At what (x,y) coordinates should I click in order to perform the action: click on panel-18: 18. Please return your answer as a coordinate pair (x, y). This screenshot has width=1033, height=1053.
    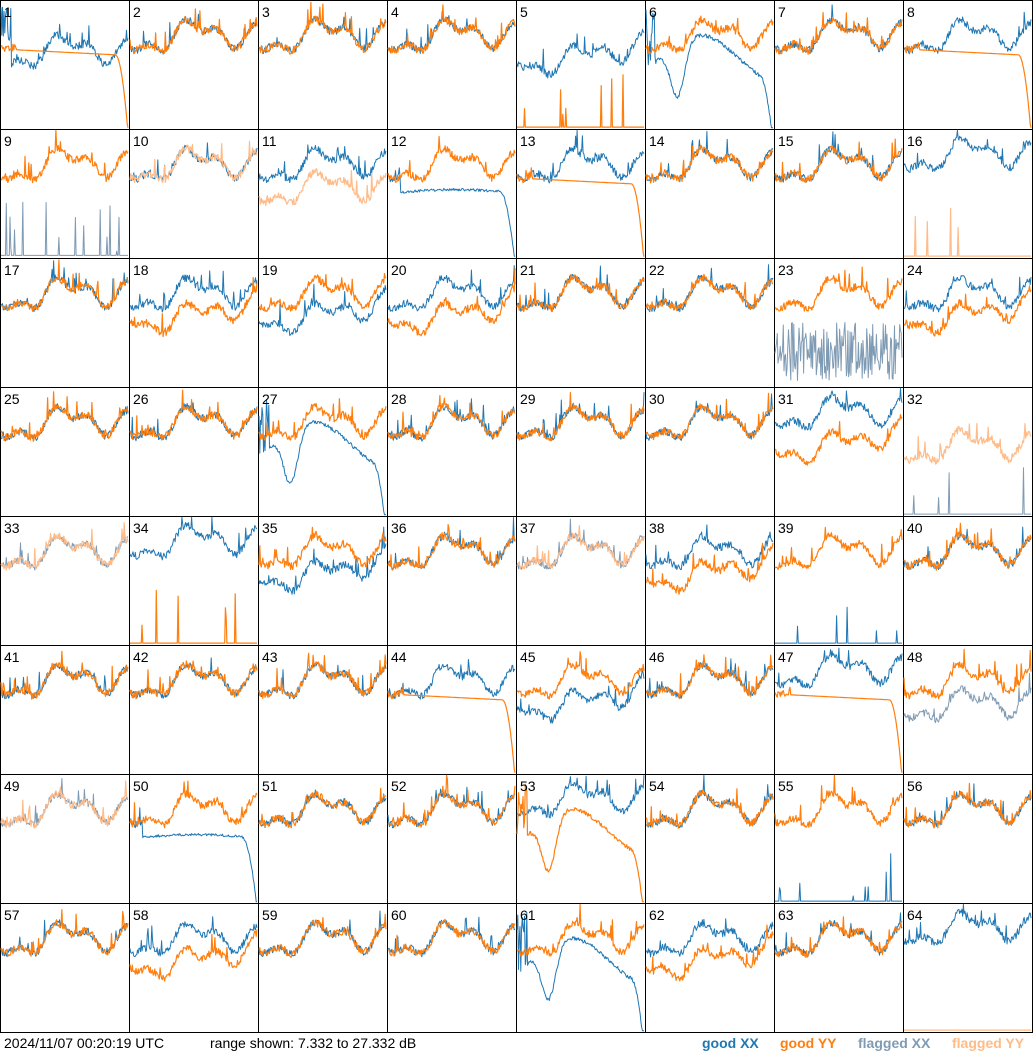
    Looking at the image, I should click on (194, 323).